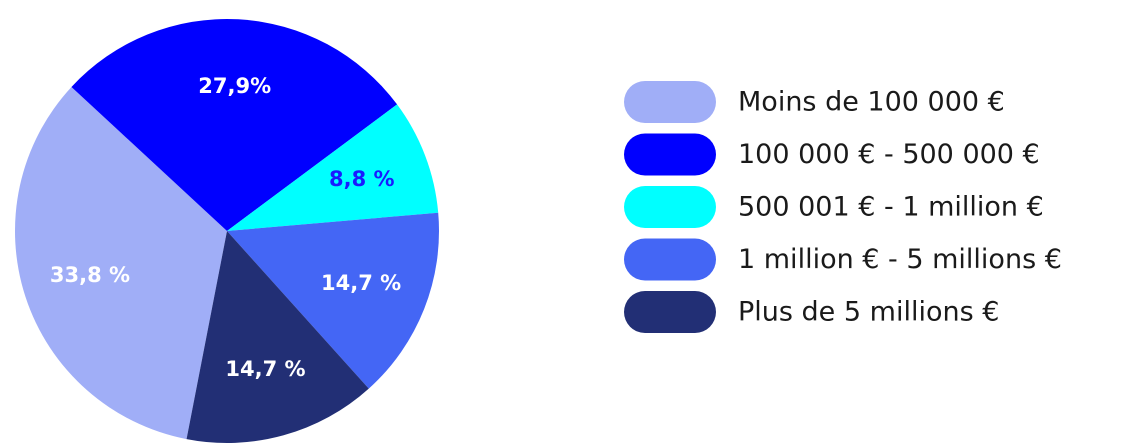 Image resolution: width=1148 pixels, height=444 pixels. What do you see at coordinates (90, 275) in the screenshot?
I see `slice-label-1: 33,8 %` at bounding box center [90, 275].